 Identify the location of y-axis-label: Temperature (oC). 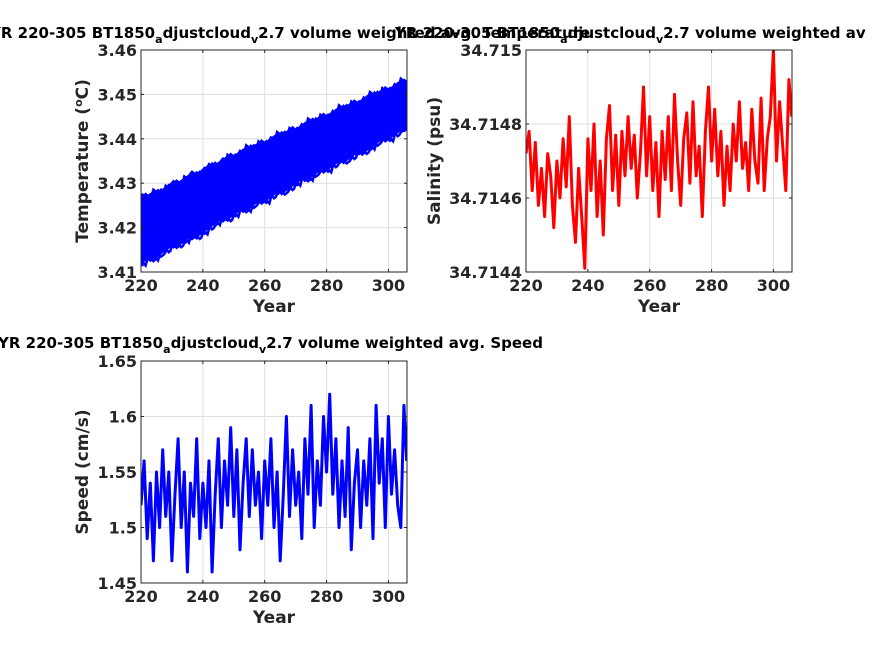
(82, 161).